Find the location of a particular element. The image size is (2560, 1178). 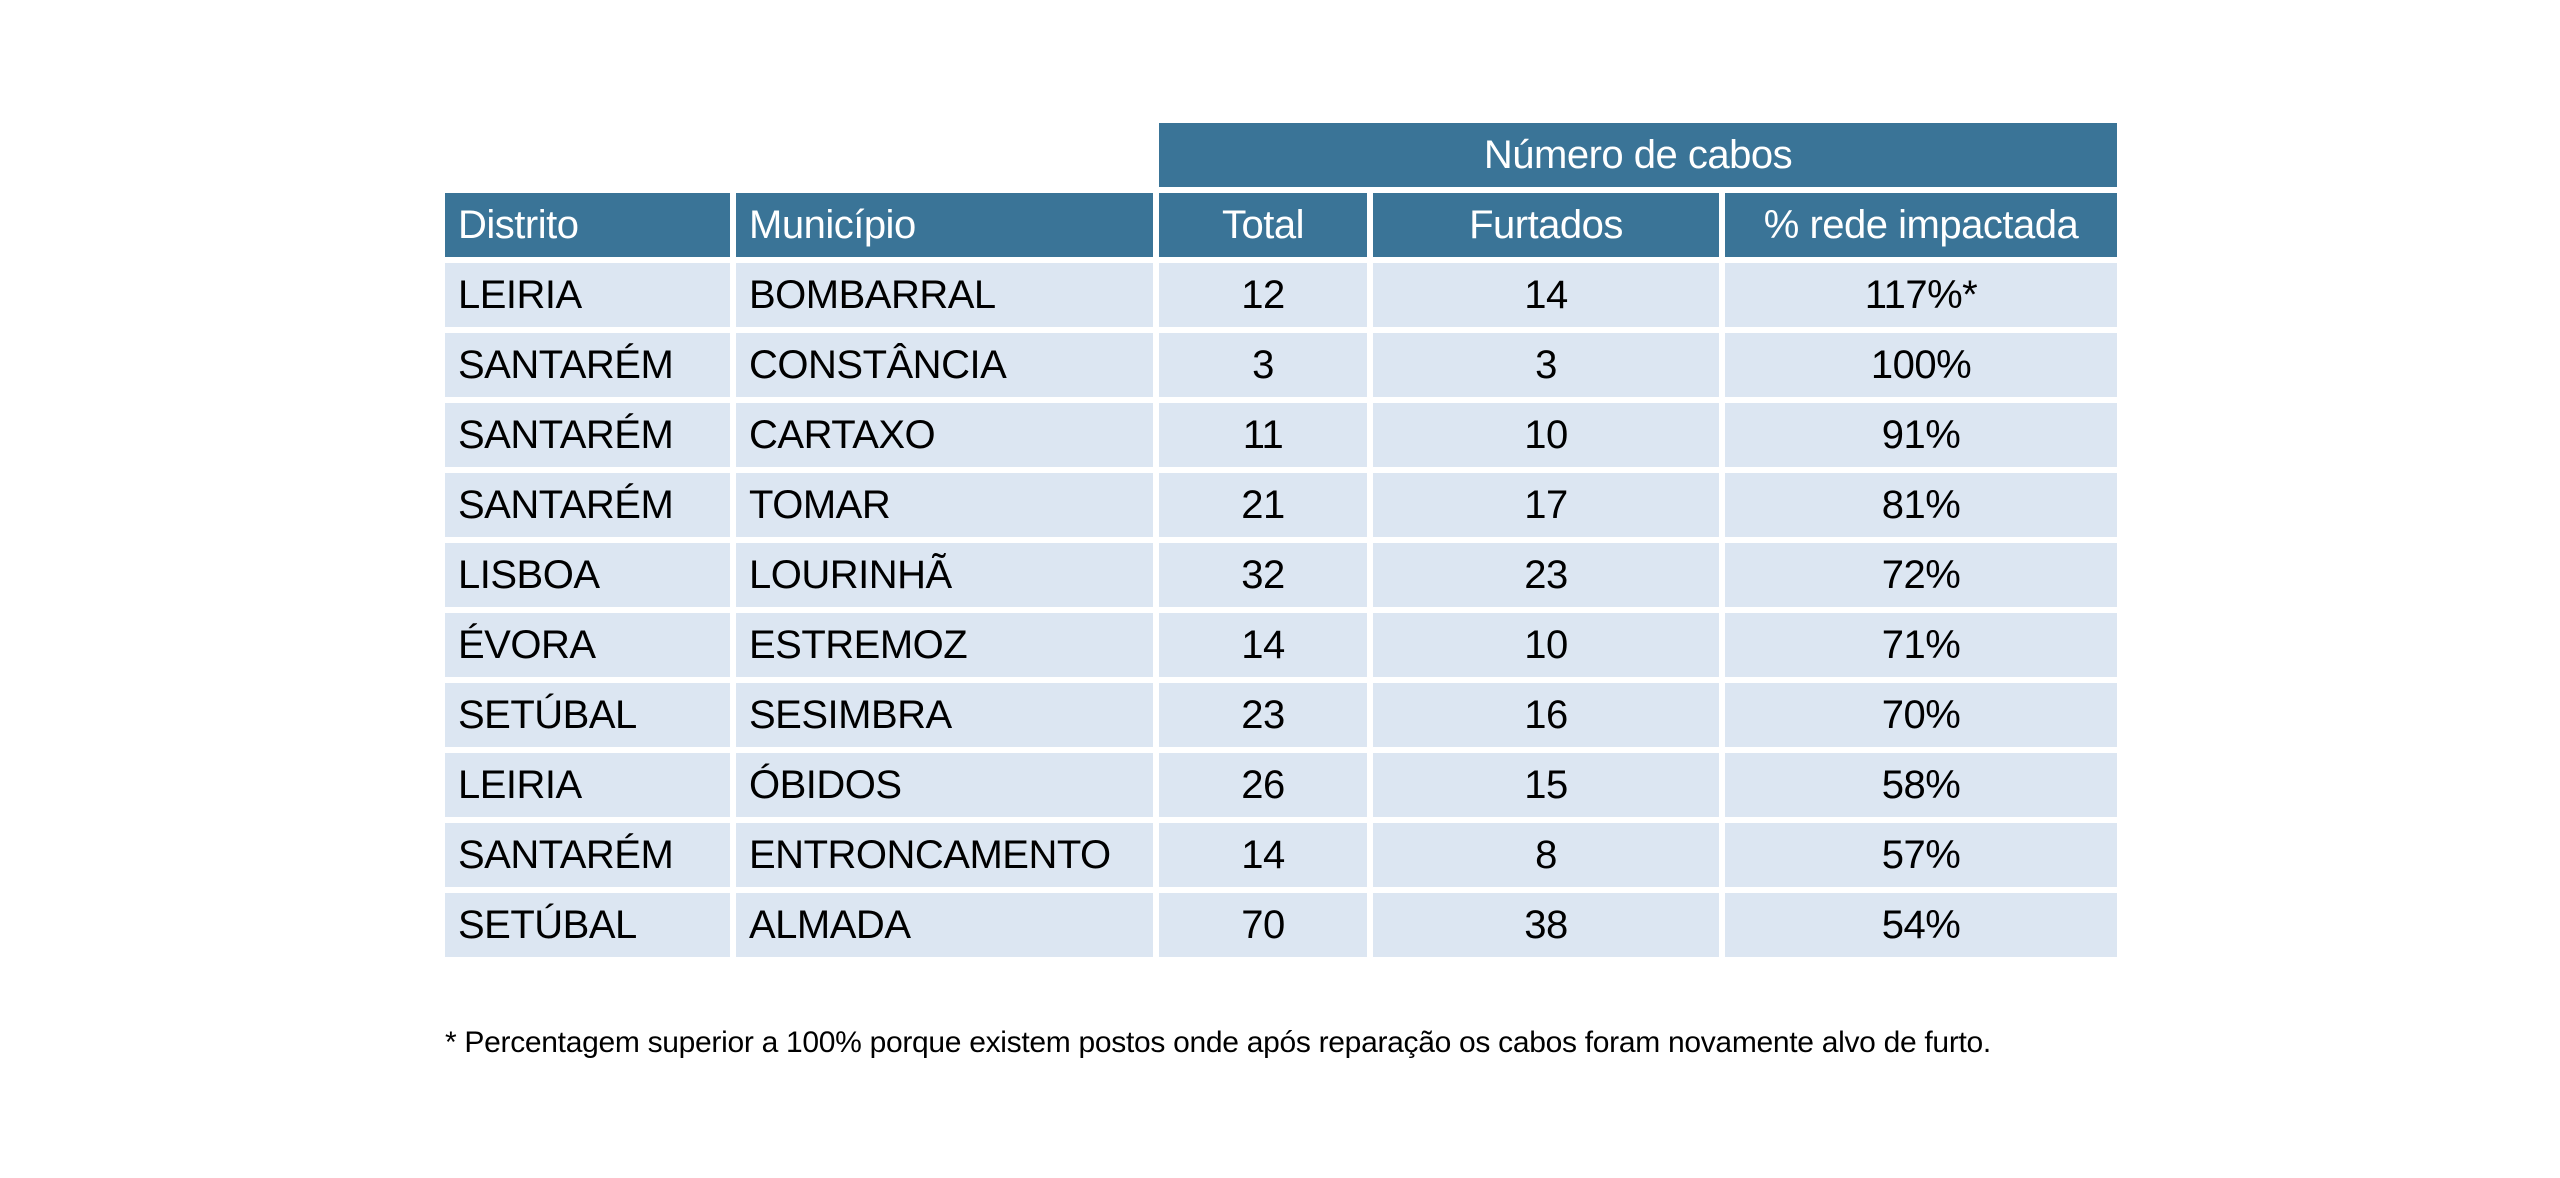

table-banner-numero-de-cabos: Número de cabos is located at coordinates (1638, 155).